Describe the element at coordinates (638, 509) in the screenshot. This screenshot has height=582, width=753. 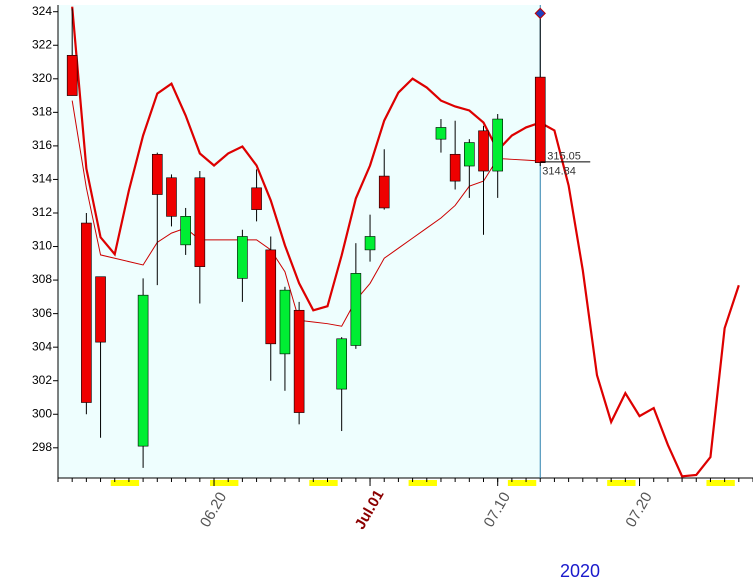
I see `x-tick-label: 07.20` at that location.